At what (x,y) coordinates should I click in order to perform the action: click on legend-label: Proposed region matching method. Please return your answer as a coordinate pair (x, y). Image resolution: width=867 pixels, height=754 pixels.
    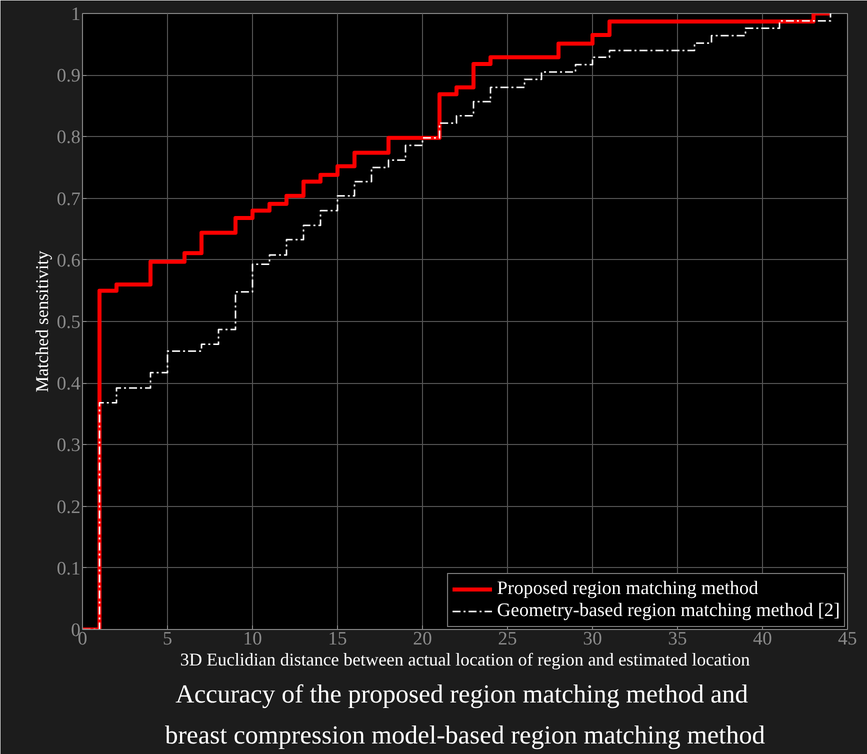
    Looking at the image, I should click on (627, 589).